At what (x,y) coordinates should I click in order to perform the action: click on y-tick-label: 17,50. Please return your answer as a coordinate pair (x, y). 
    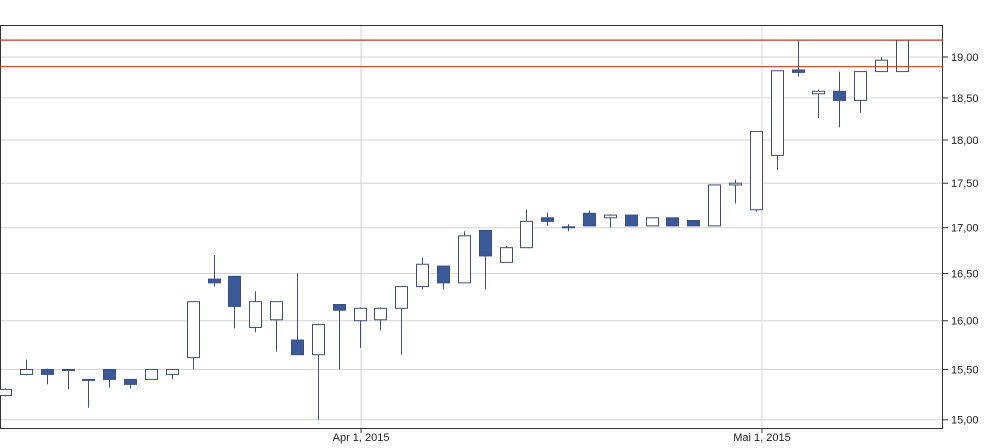
    Looking at the image, I should click on (965, 184).